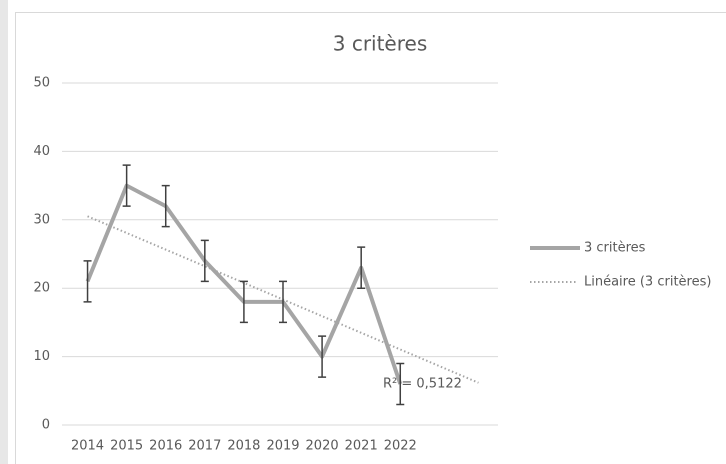  Describe the element at coordinates (615, 248) in the screenshot. I see `legend-label: 3 critères` at that location.